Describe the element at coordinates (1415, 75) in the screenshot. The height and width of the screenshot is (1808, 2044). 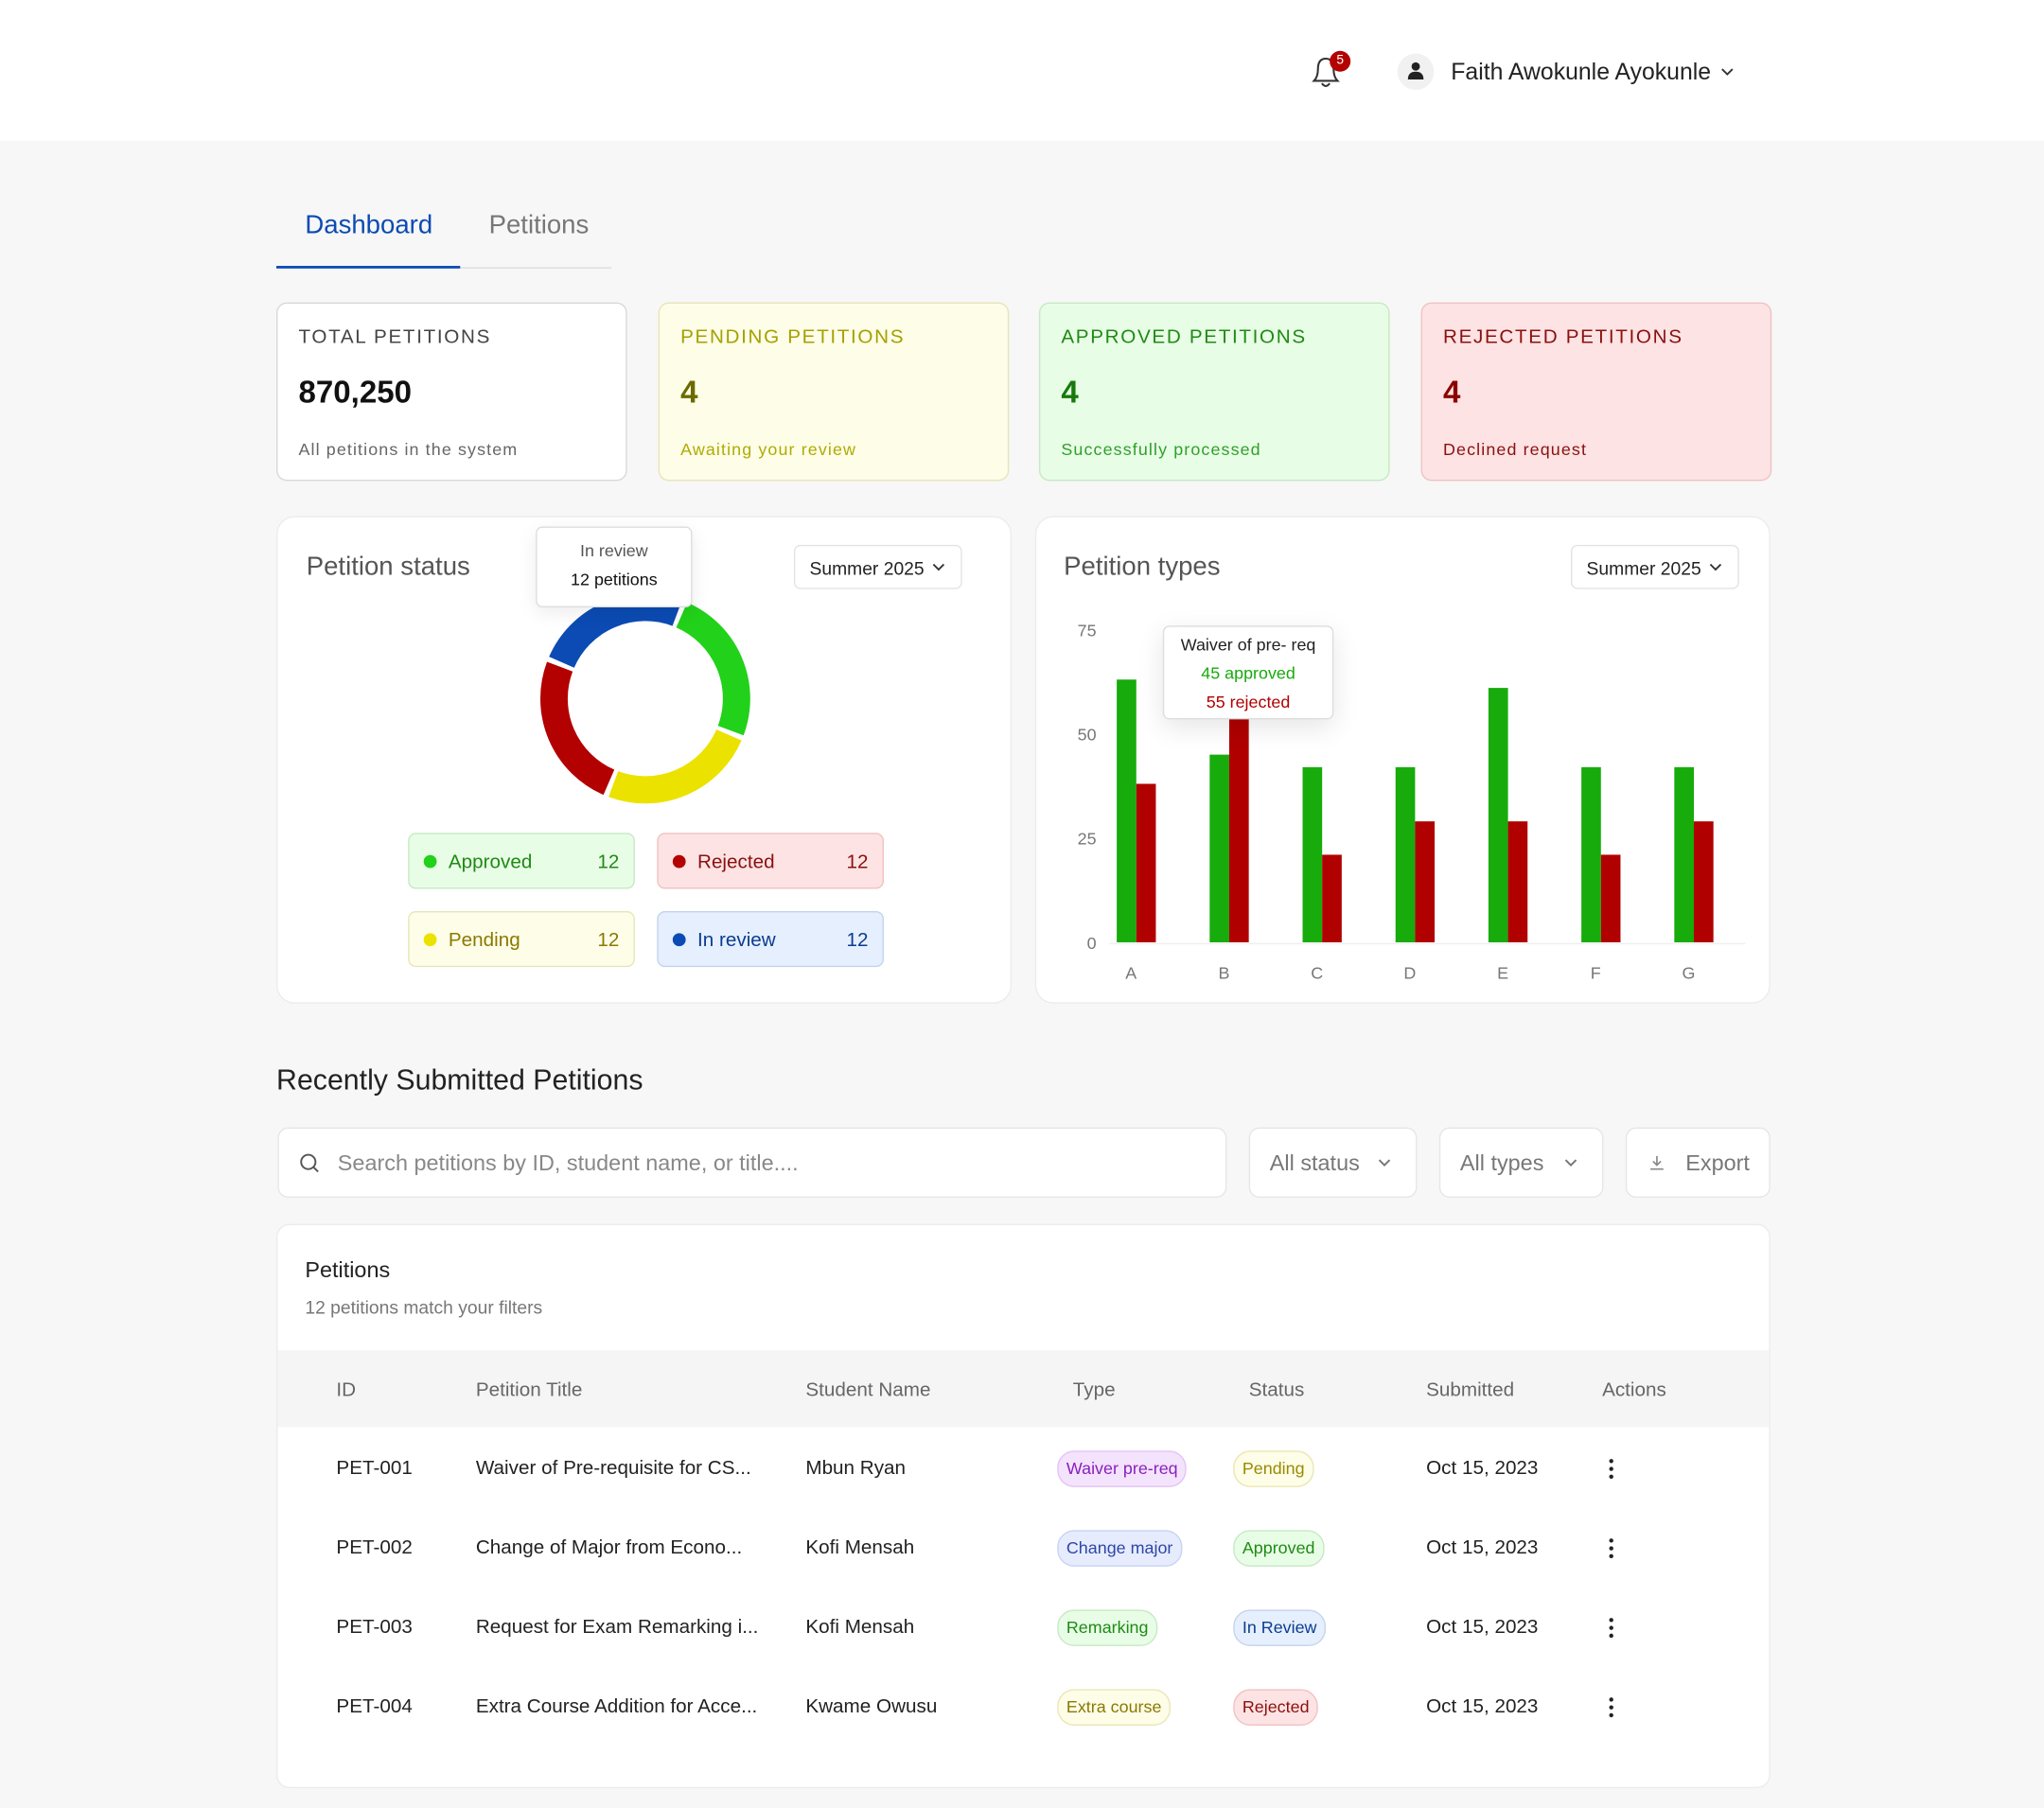
I see `avatar-body` at that location.